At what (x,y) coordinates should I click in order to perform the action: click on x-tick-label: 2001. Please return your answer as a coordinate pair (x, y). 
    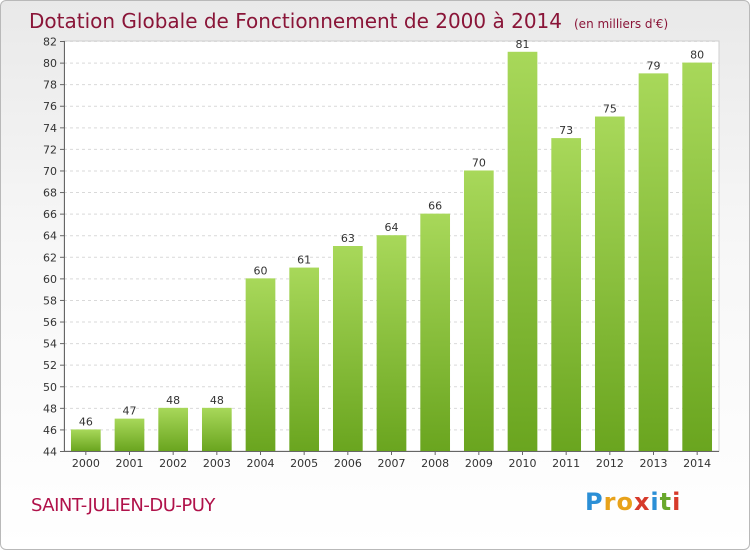
    Looking at the image, I should click on (130, 463).